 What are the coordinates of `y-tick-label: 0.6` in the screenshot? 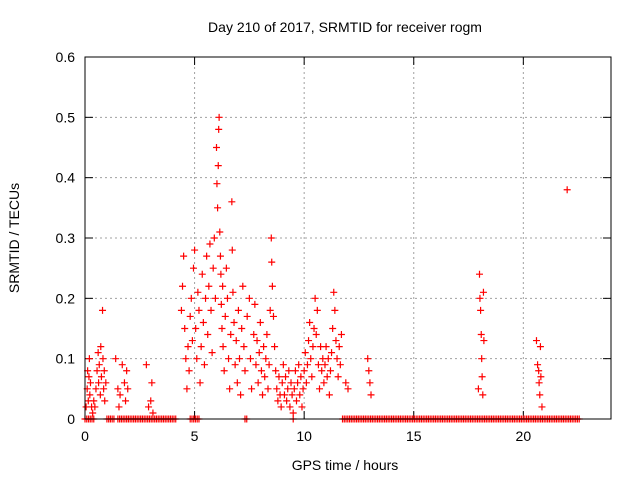 It's located at (66, 57).